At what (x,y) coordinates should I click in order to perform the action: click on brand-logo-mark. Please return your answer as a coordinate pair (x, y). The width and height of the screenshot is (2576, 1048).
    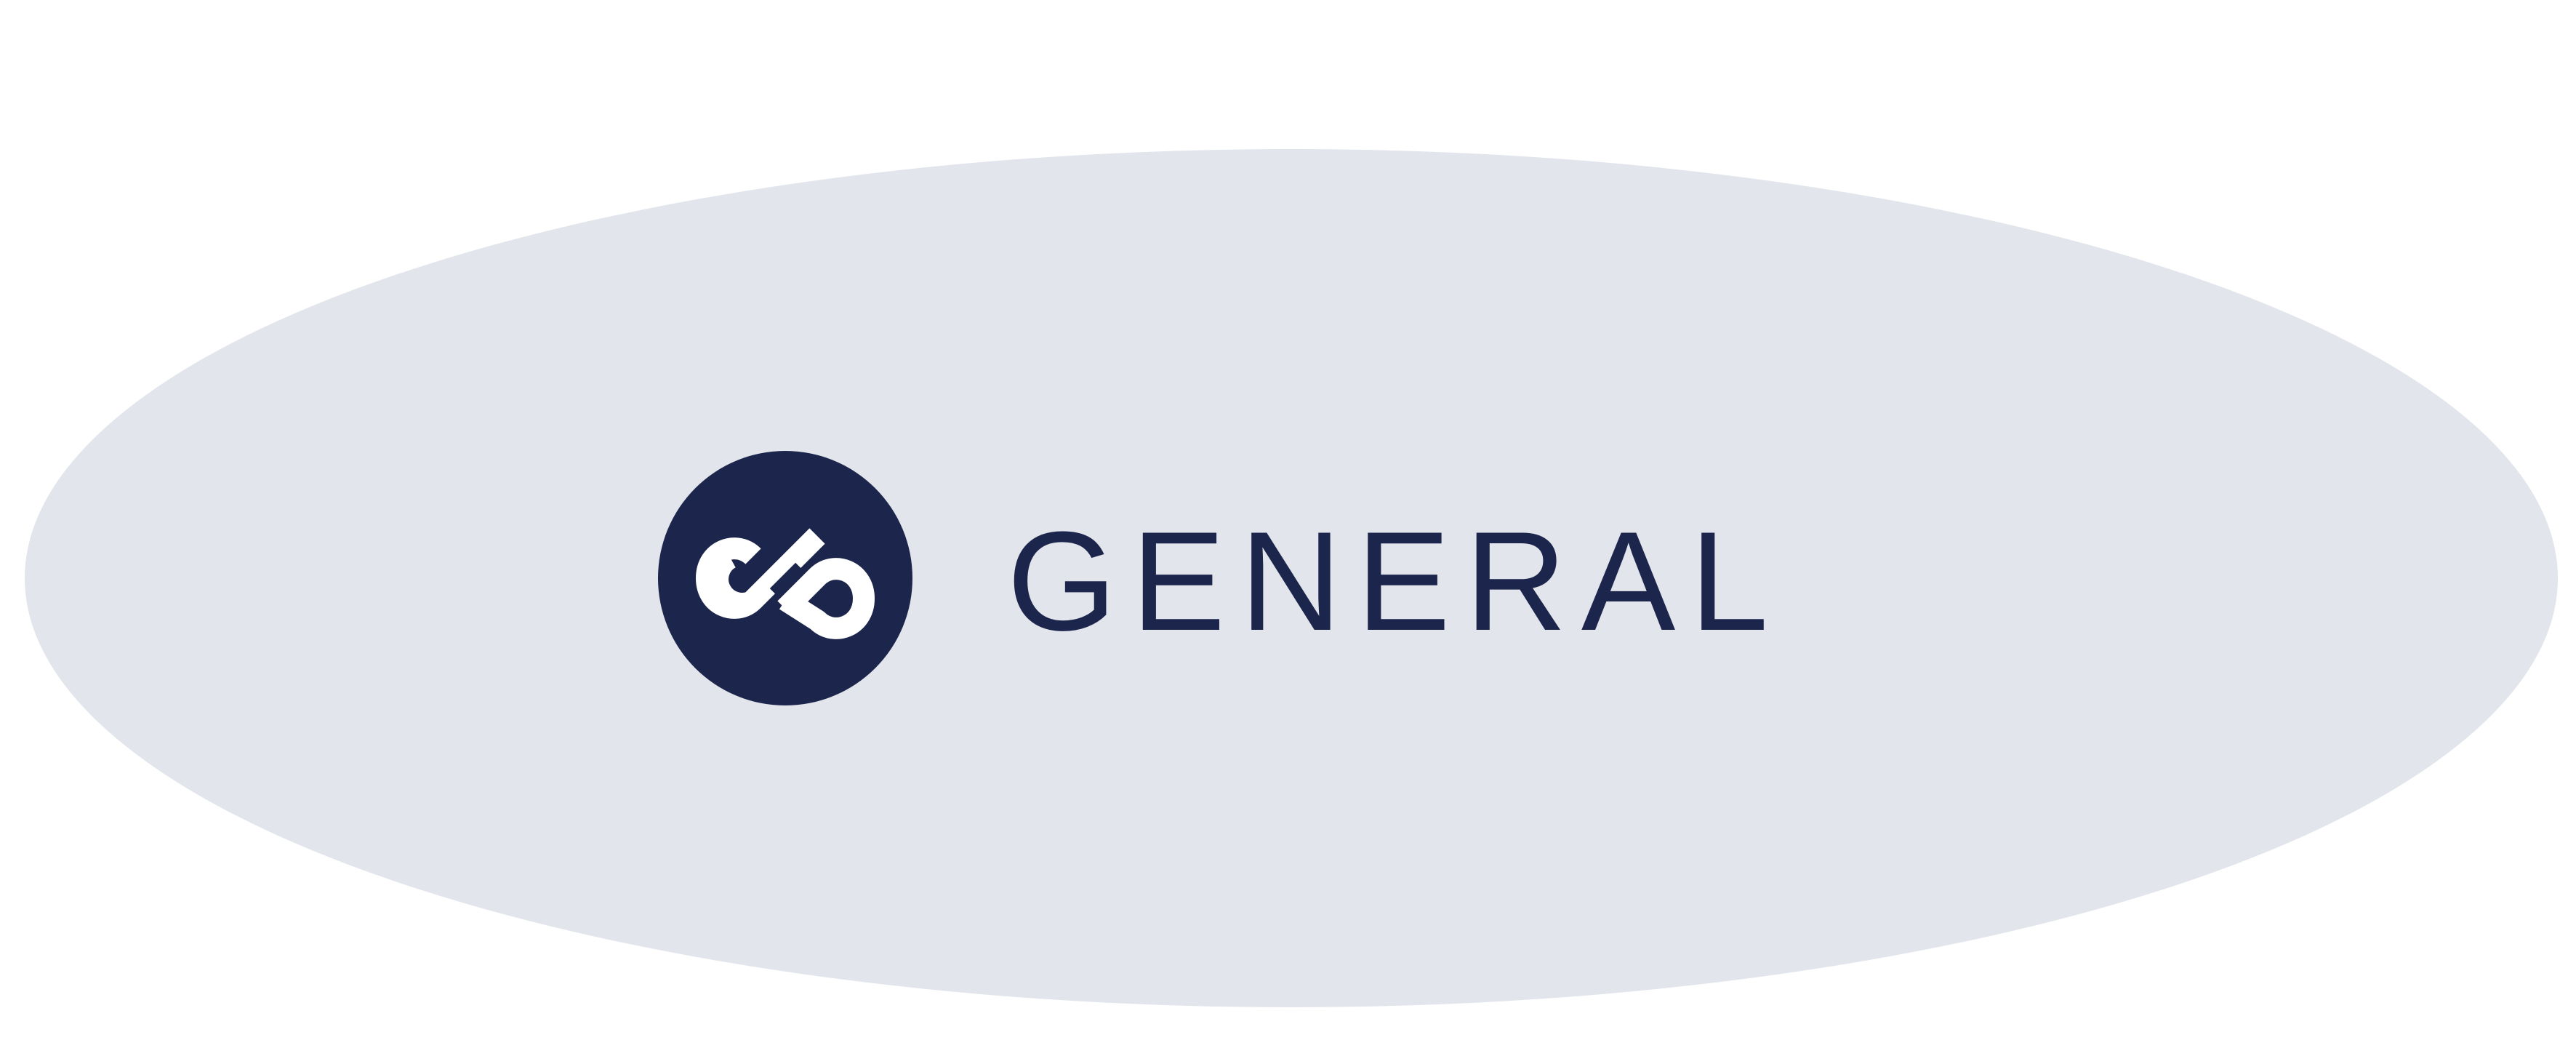
    Looking at the image, I should click on (785, 578).